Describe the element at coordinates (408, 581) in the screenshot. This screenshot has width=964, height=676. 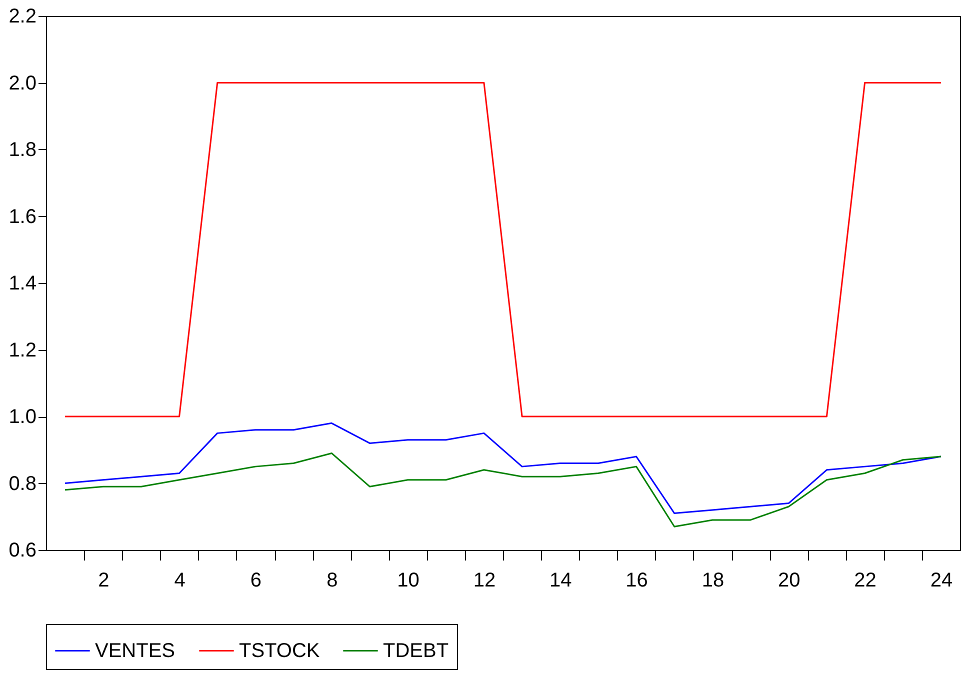
I see `x-tick-label: 10` at that location.